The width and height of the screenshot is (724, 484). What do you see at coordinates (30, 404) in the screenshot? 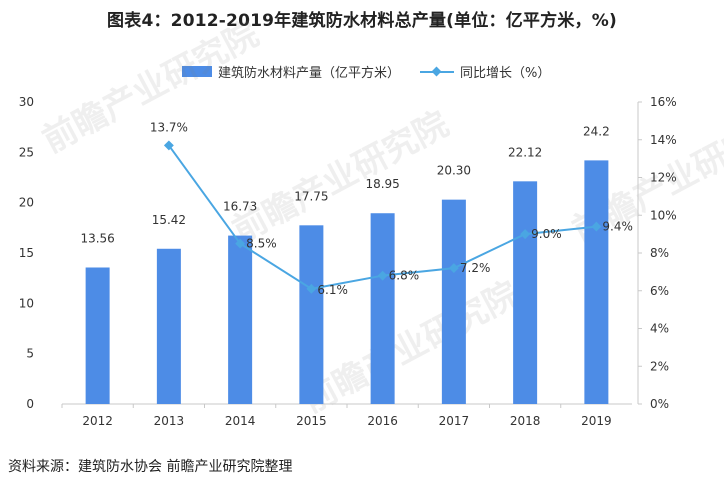
I see `y-left-tick-label: 0` at bounding box center [30, 404].